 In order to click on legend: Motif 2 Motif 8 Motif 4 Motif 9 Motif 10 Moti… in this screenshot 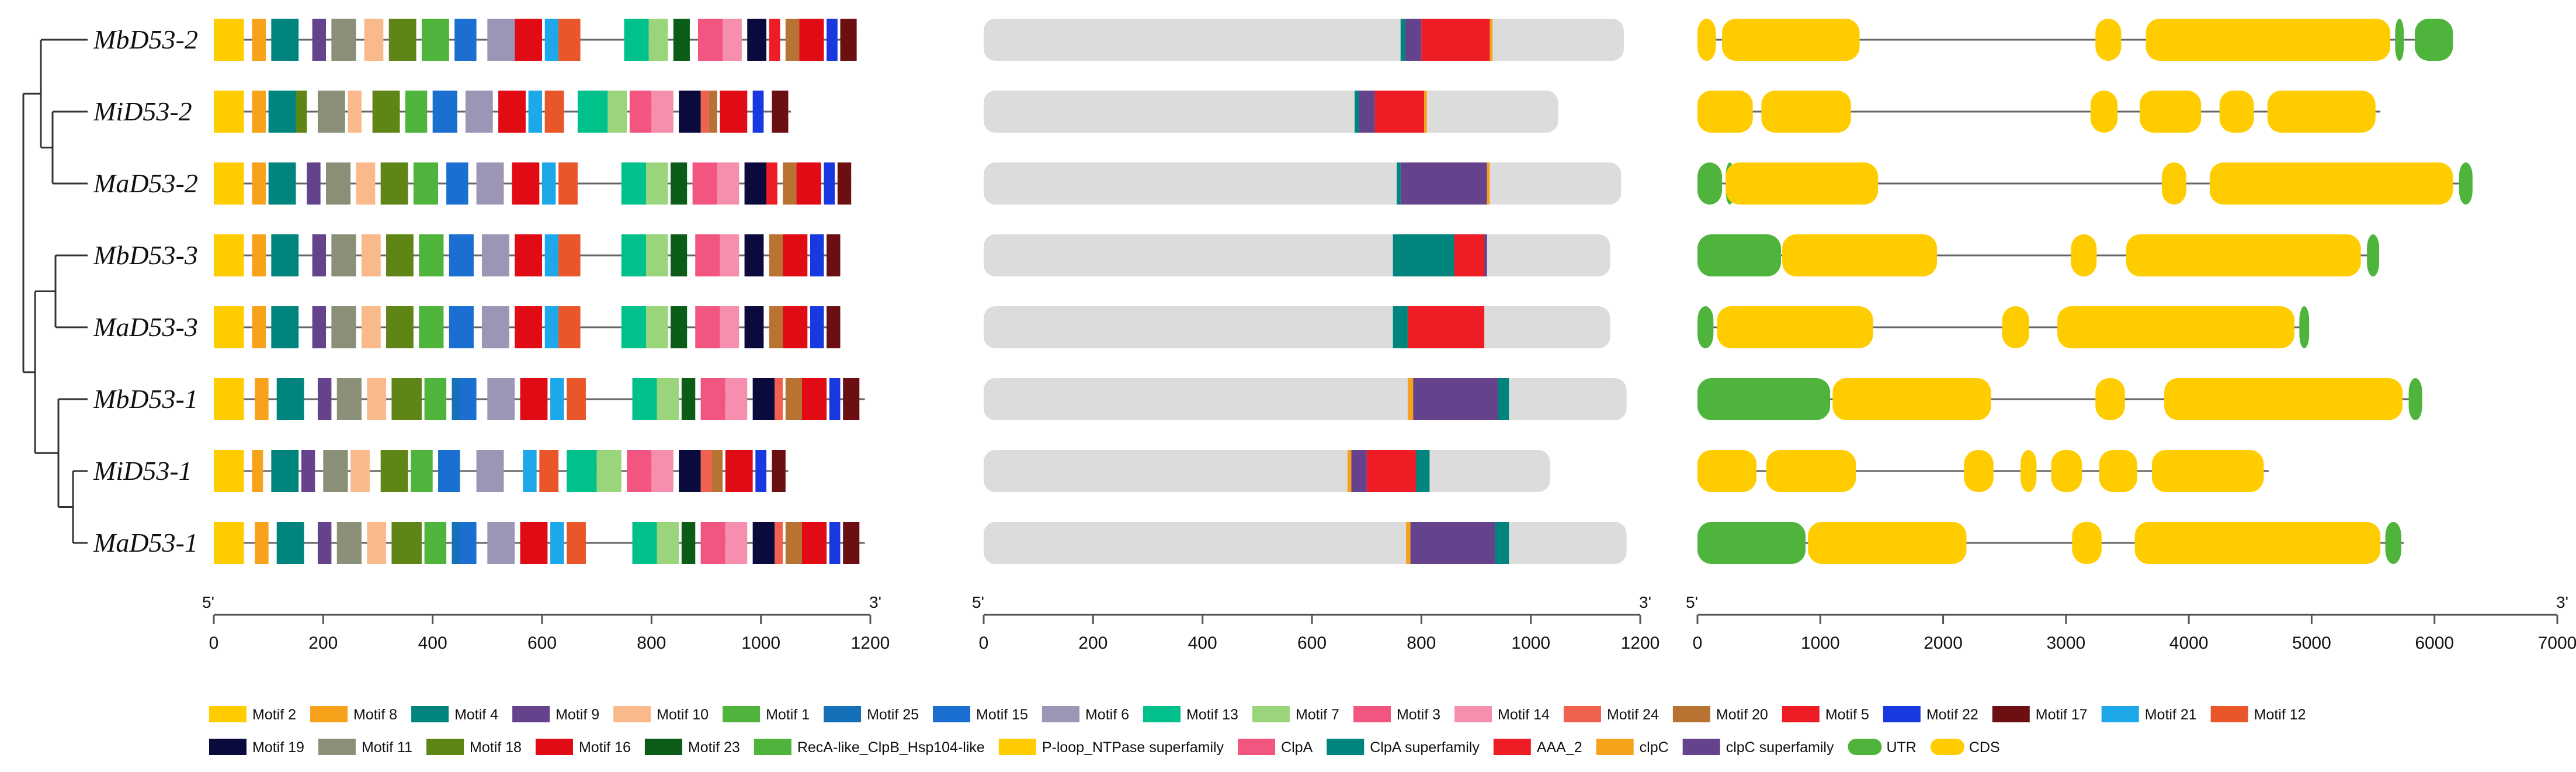, I will do `click(1257, 731)`.